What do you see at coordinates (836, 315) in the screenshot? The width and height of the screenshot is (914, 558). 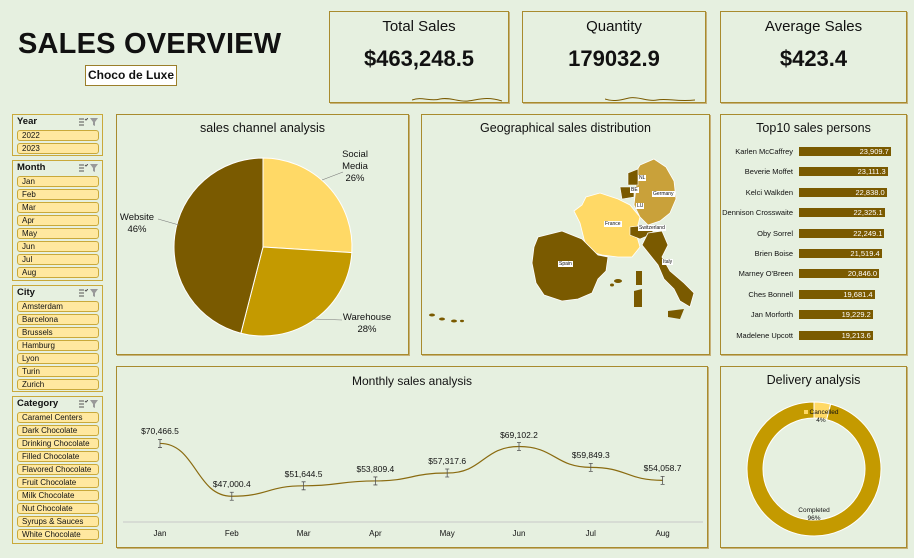 I see `top10-bar: 19,229.2` at bounding box center [836, 315].